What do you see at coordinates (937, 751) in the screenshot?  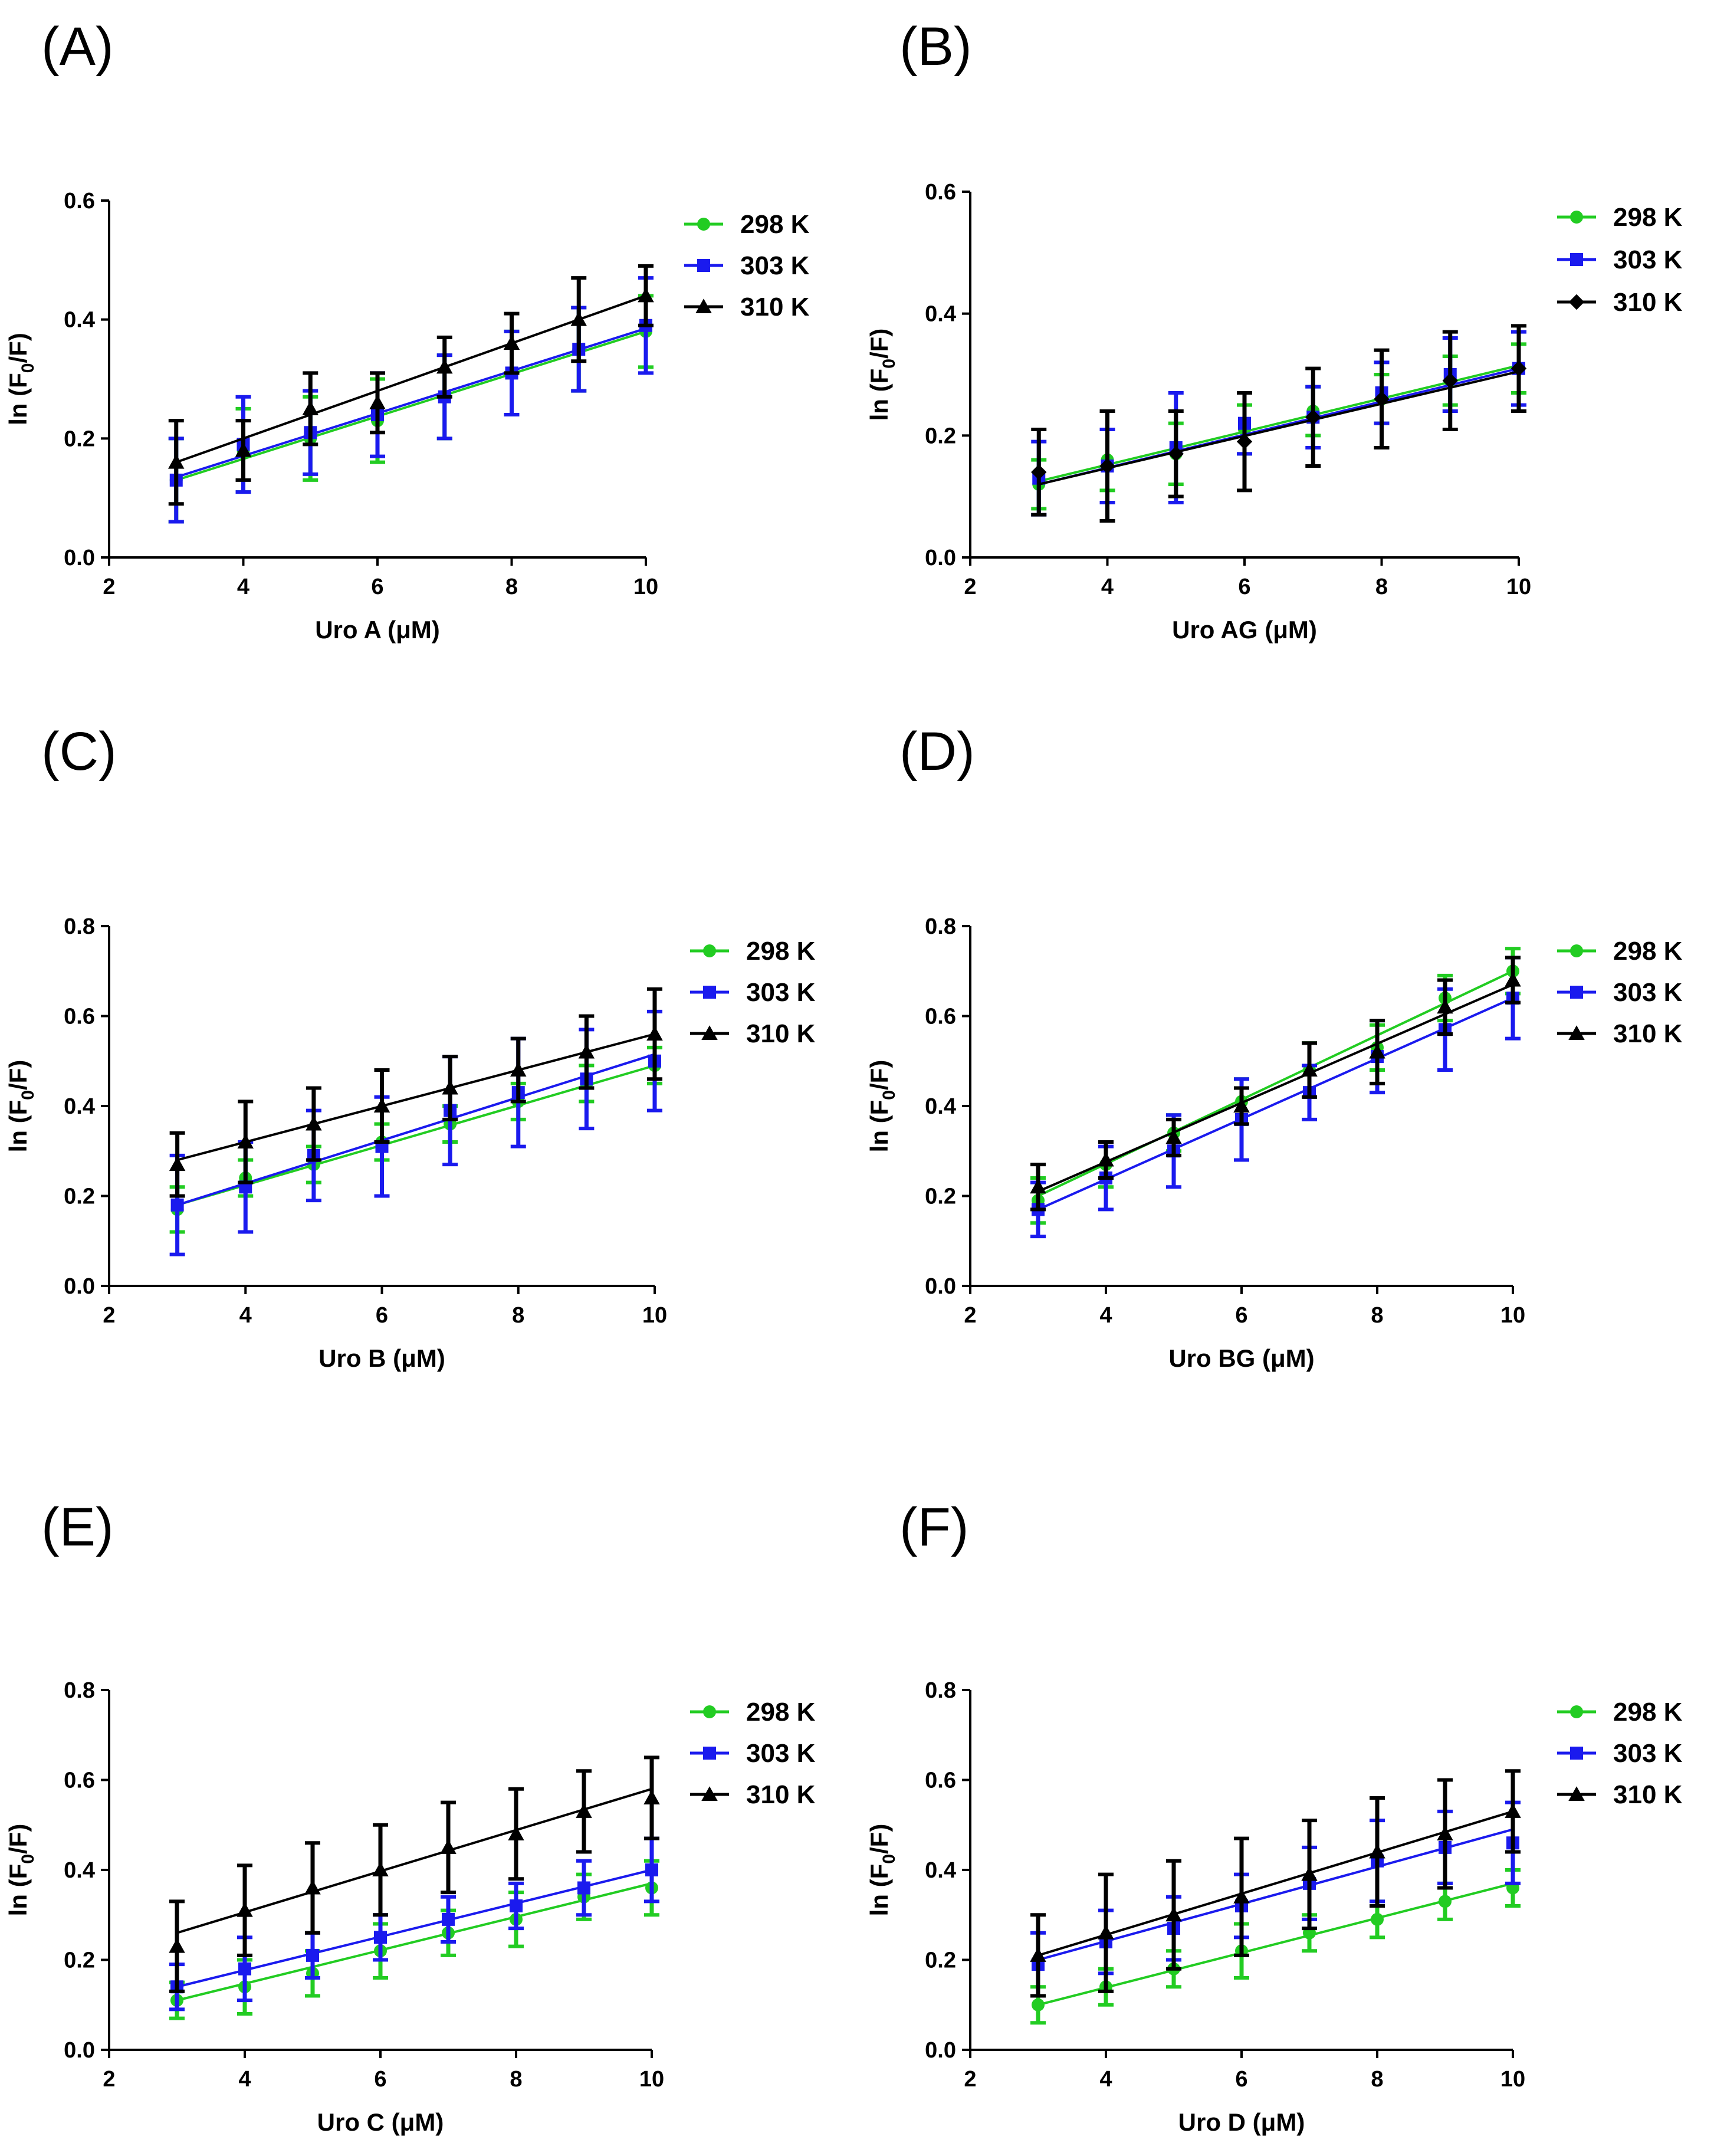 I see `panel-letter: (D)` at bounding box center [937, 751].